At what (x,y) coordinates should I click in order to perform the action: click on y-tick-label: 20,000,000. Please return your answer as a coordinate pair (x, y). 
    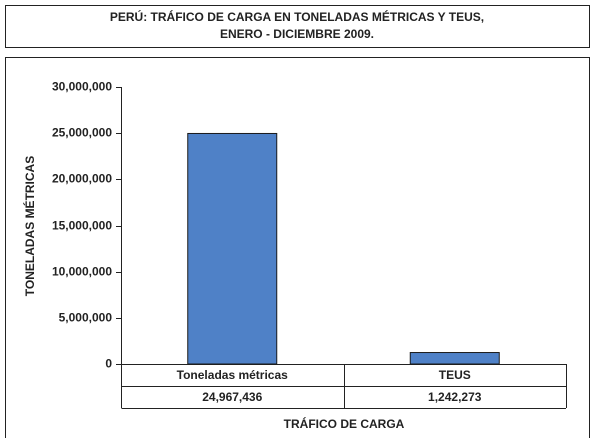
    Looking at the image, I should click on (82, 179).